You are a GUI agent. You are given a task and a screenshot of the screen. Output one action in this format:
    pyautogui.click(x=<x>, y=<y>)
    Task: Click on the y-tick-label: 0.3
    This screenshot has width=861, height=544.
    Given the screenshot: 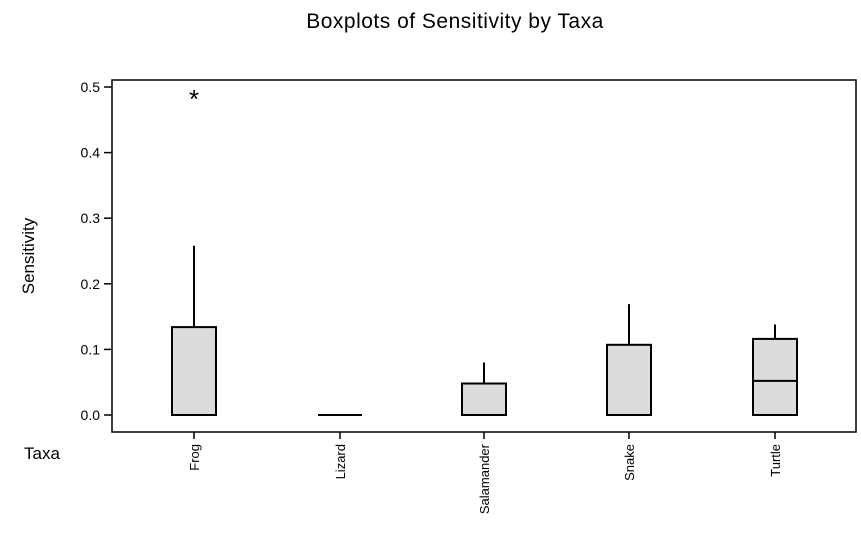 What is the action you would take?
    pyautogui.click(x=91, y=218)
    